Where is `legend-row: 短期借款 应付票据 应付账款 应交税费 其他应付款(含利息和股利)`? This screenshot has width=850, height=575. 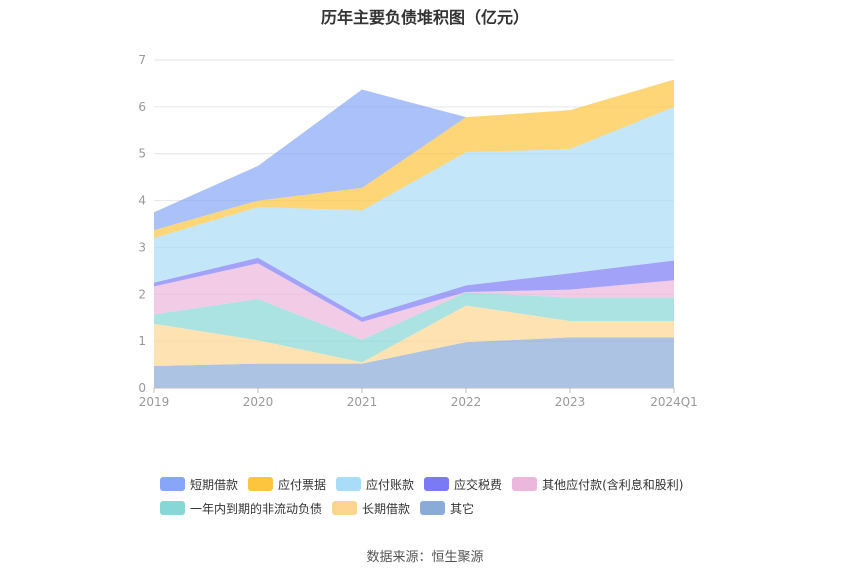
legend-row: 短期借款 应付票据 应付账款 应交税费 其他应付款(含利息和股利) is located at coordinates (440, 484).